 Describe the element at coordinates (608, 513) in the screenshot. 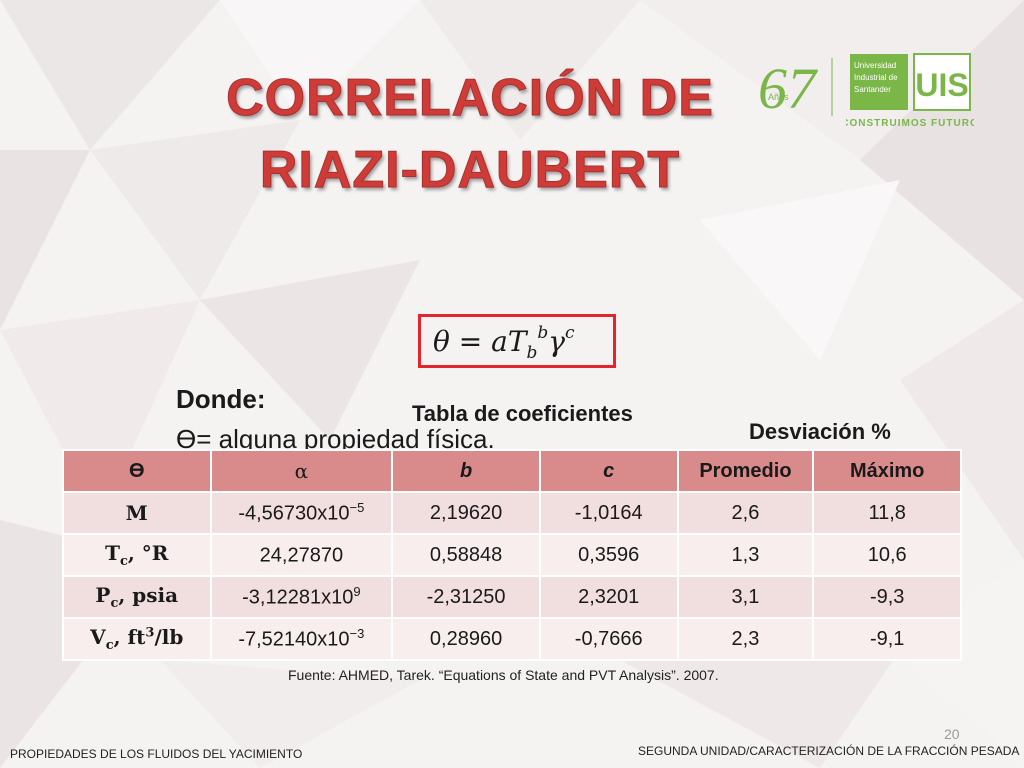

I see `row-c: -1,0164` at that location.